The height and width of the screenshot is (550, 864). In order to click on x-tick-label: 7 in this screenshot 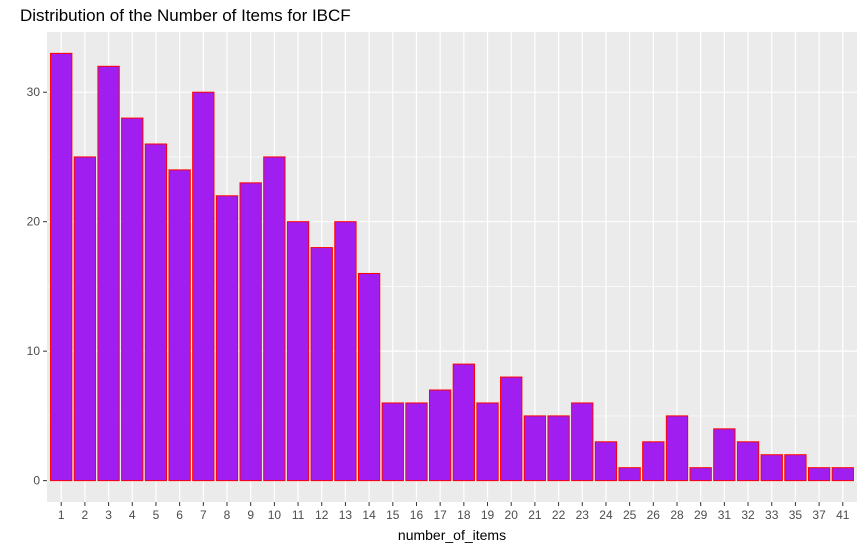, I will do `click(203, 515)`.